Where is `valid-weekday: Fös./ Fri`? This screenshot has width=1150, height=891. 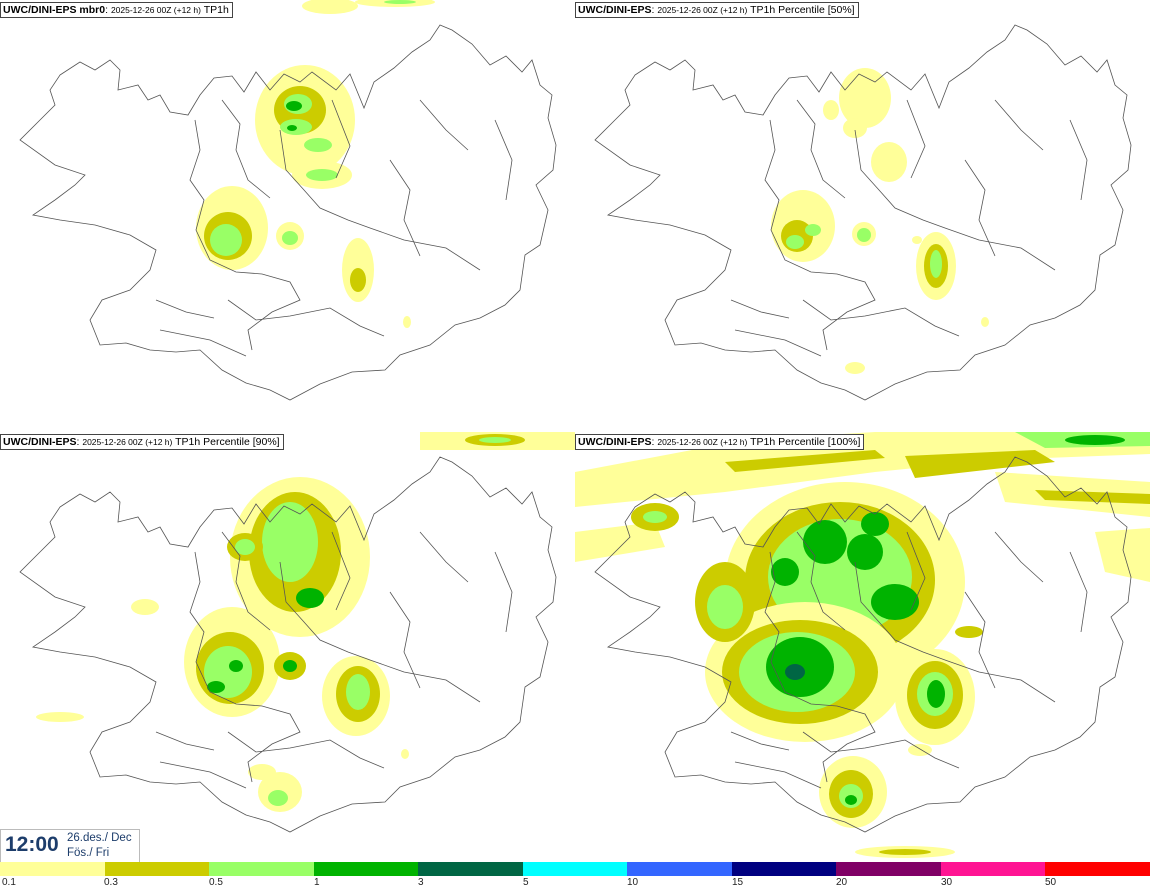 valid-weekday: Fös./ Fri is located at coordinates (88, 853).